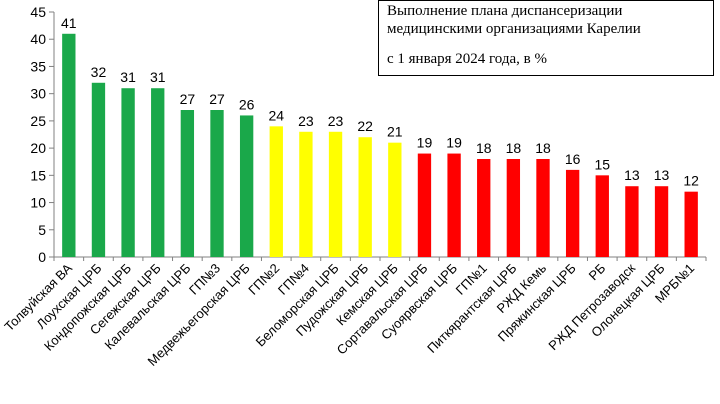  I want to click on y-tick-label: 15, so click(38, 175).